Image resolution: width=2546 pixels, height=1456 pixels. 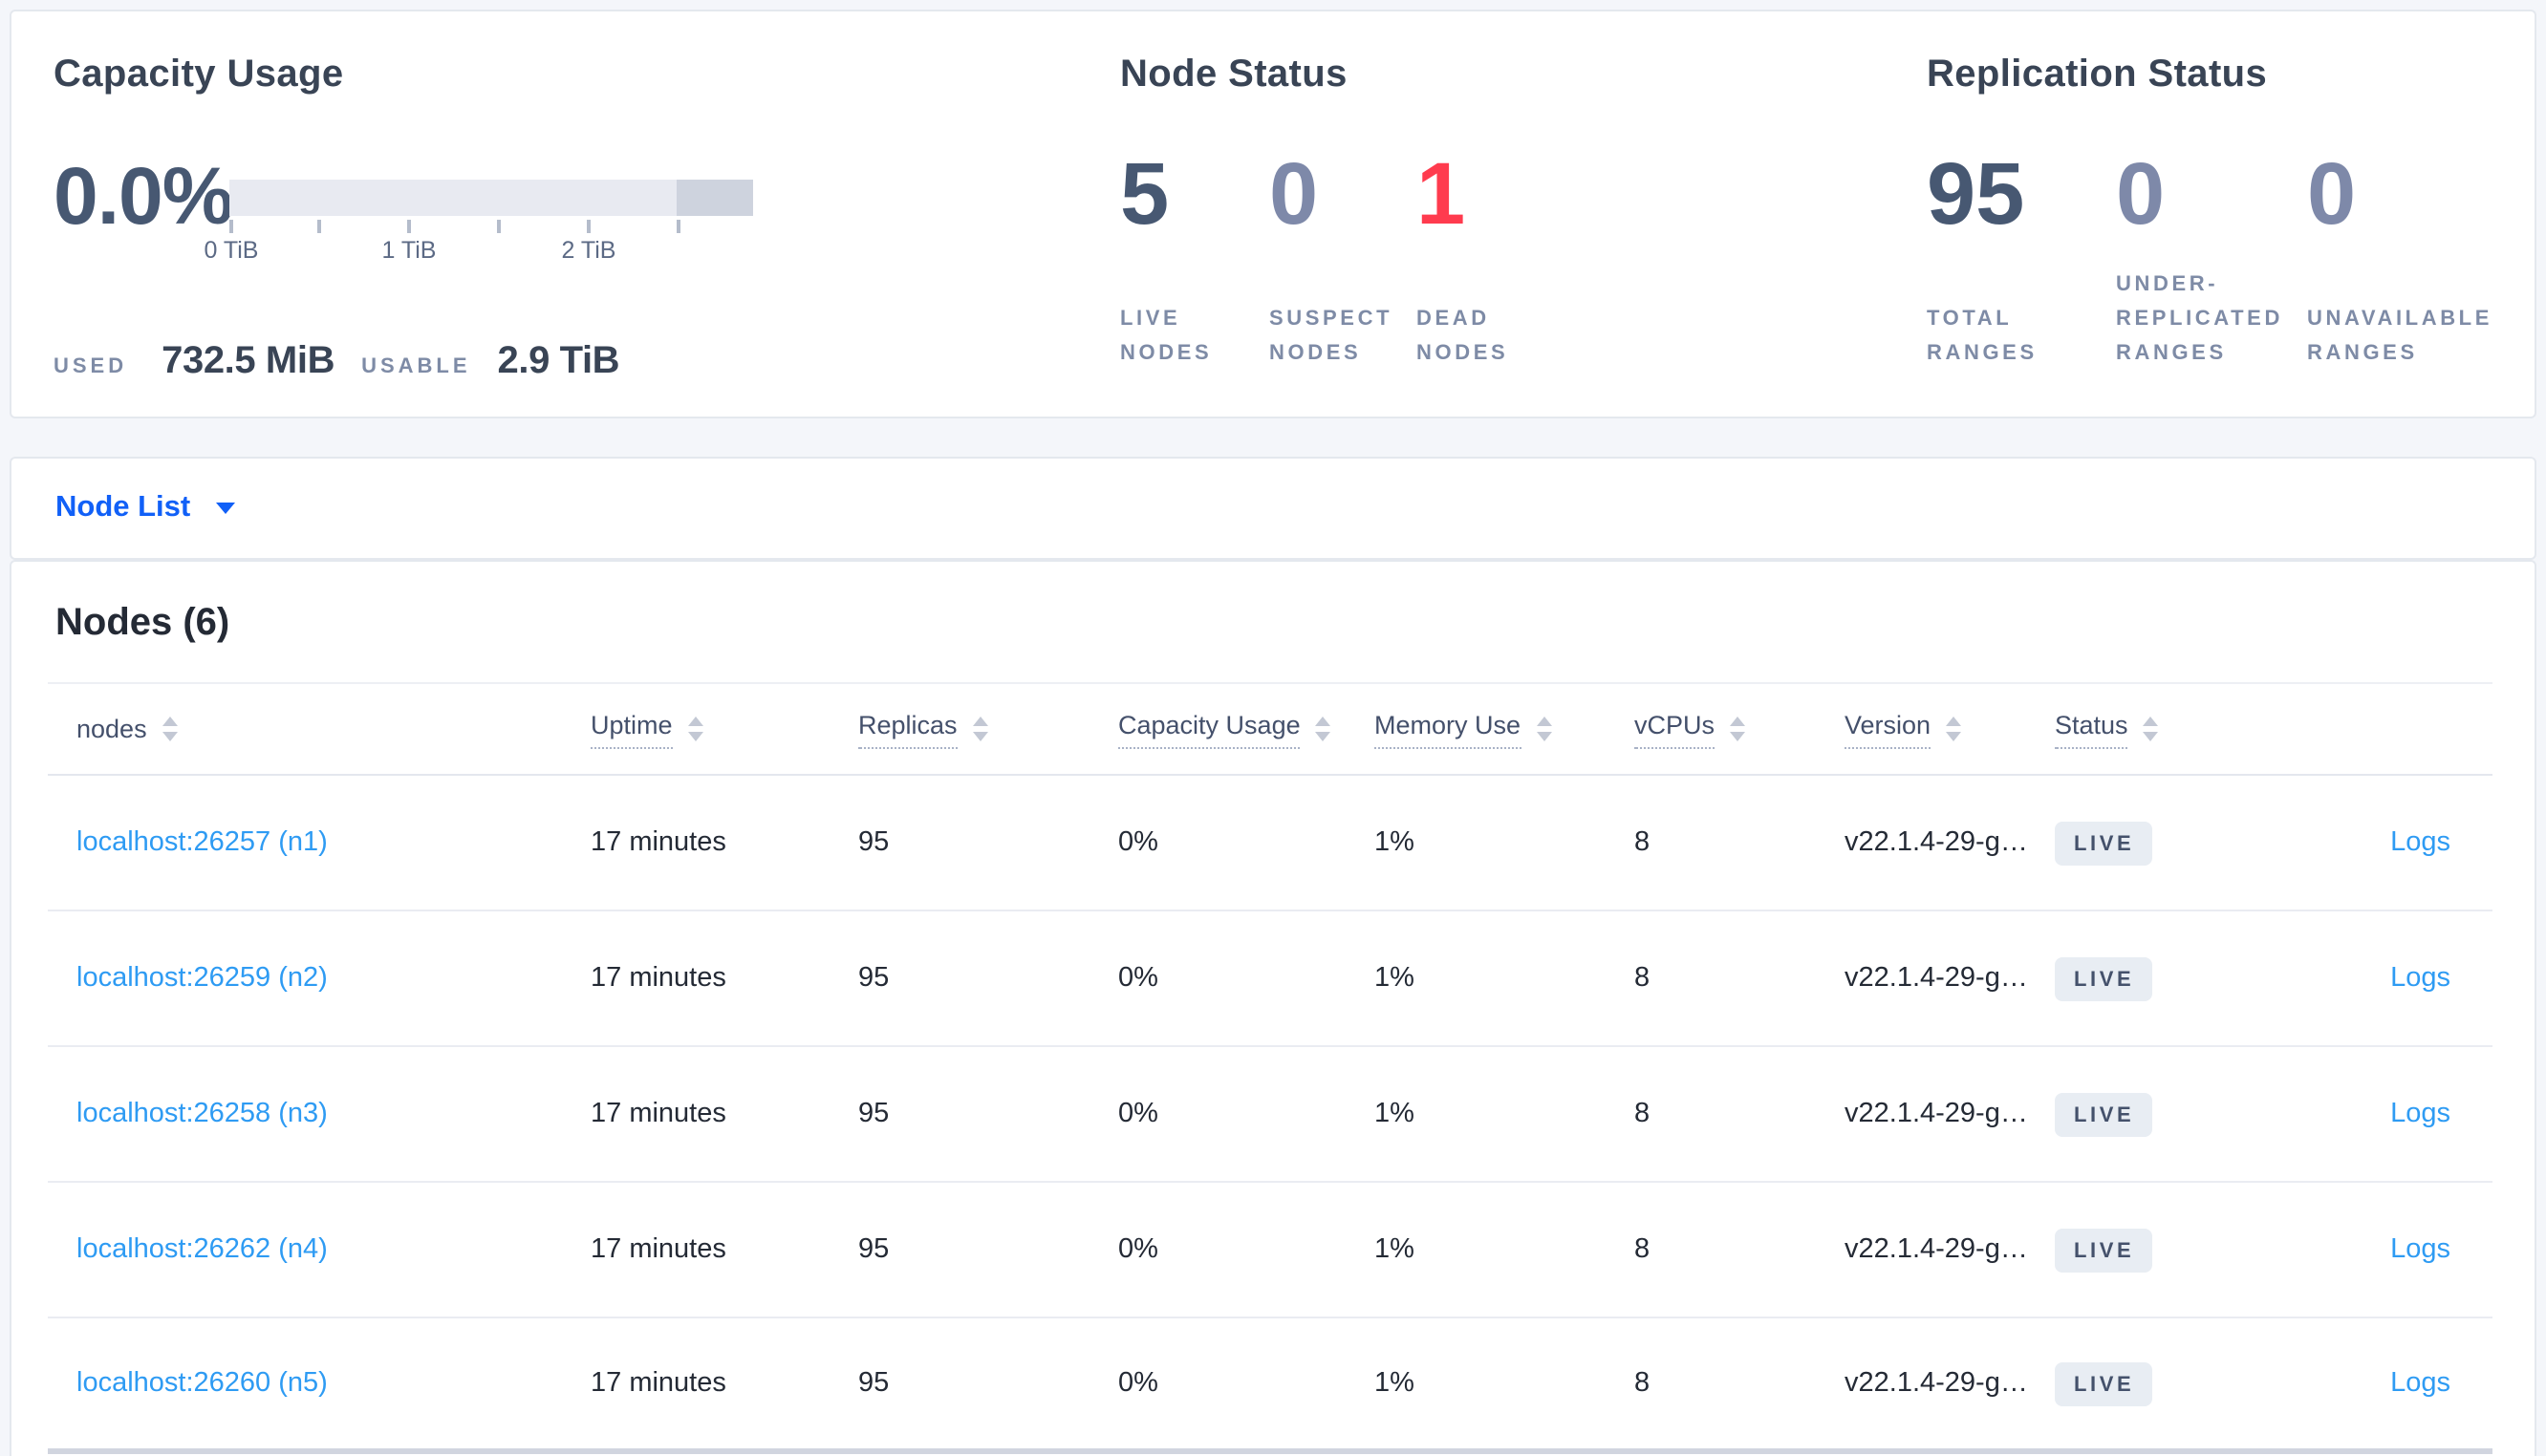 What do you see at coordinates (588, 250) in the screenshot?
I see `tick-label-2: 2 TiB` at bounding box center [588, 250].